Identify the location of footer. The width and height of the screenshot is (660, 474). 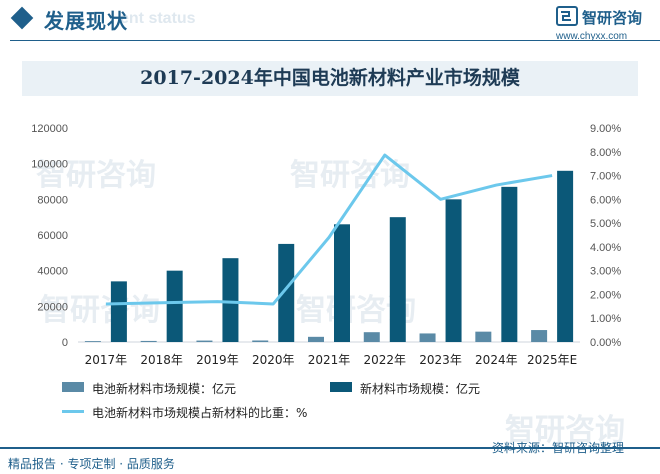
(330, 460).